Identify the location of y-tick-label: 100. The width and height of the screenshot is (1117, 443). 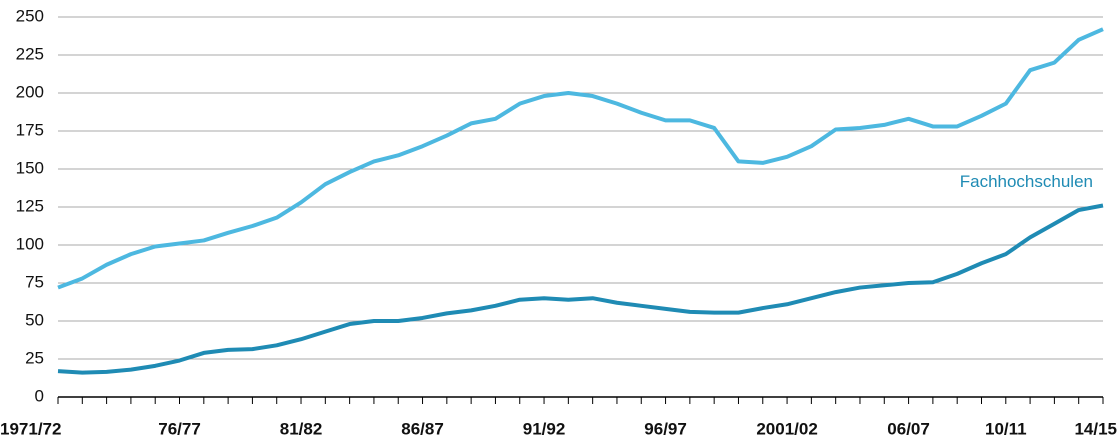
(30, 243).